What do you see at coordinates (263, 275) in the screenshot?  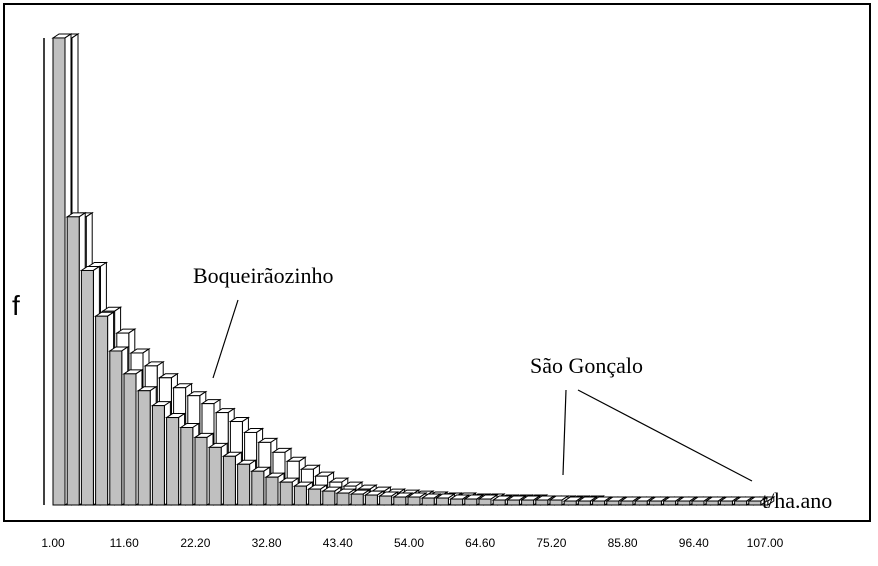 I see `annotation-boqueiraozinho: Boqueirãozinho` at bounding box center [263, 275].